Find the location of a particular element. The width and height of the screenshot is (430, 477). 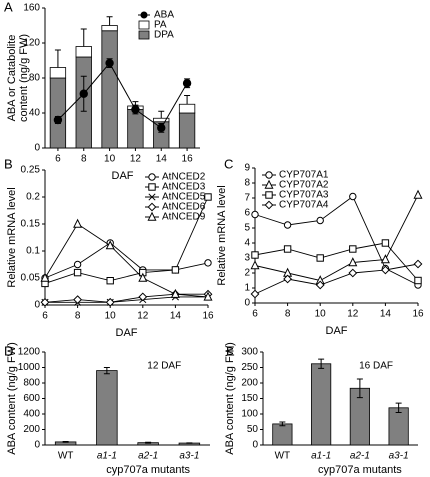

y-tick-label: 7 is located at coordinates (247, 198).